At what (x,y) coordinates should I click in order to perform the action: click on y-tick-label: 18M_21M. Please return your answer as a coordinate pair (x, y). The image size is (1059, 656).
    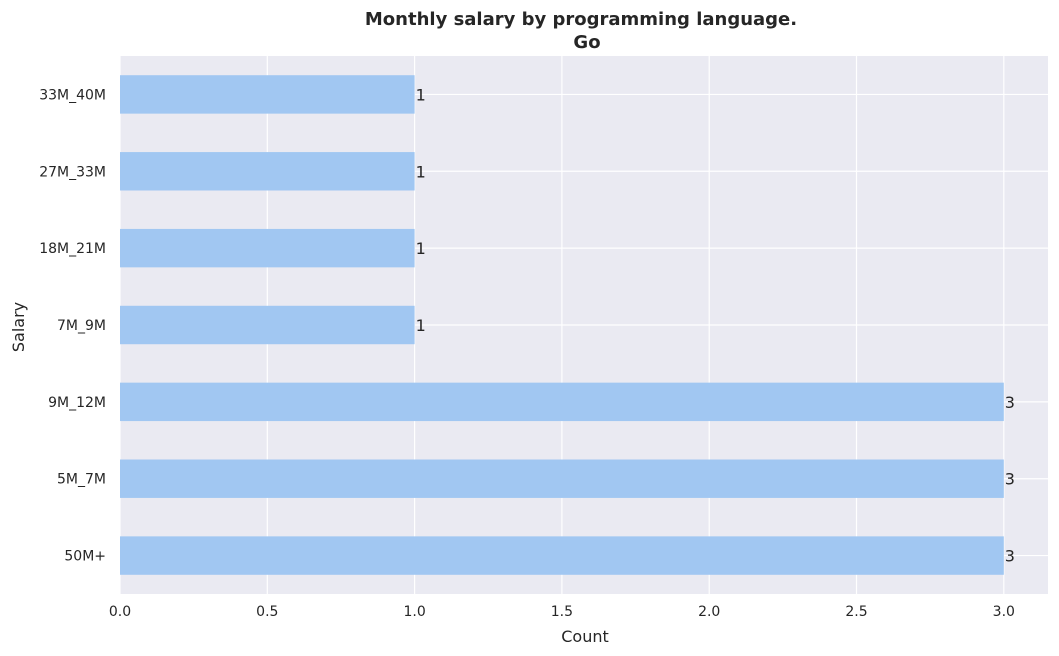
    Looking at the image, I should click on (72, 249).